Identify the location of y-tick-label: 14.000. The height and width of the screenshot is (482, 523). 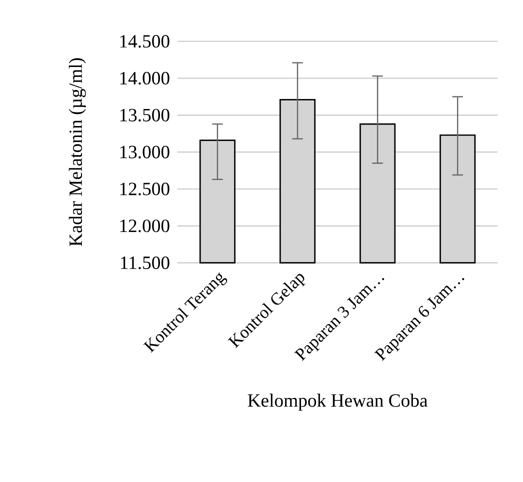
(145, 78).